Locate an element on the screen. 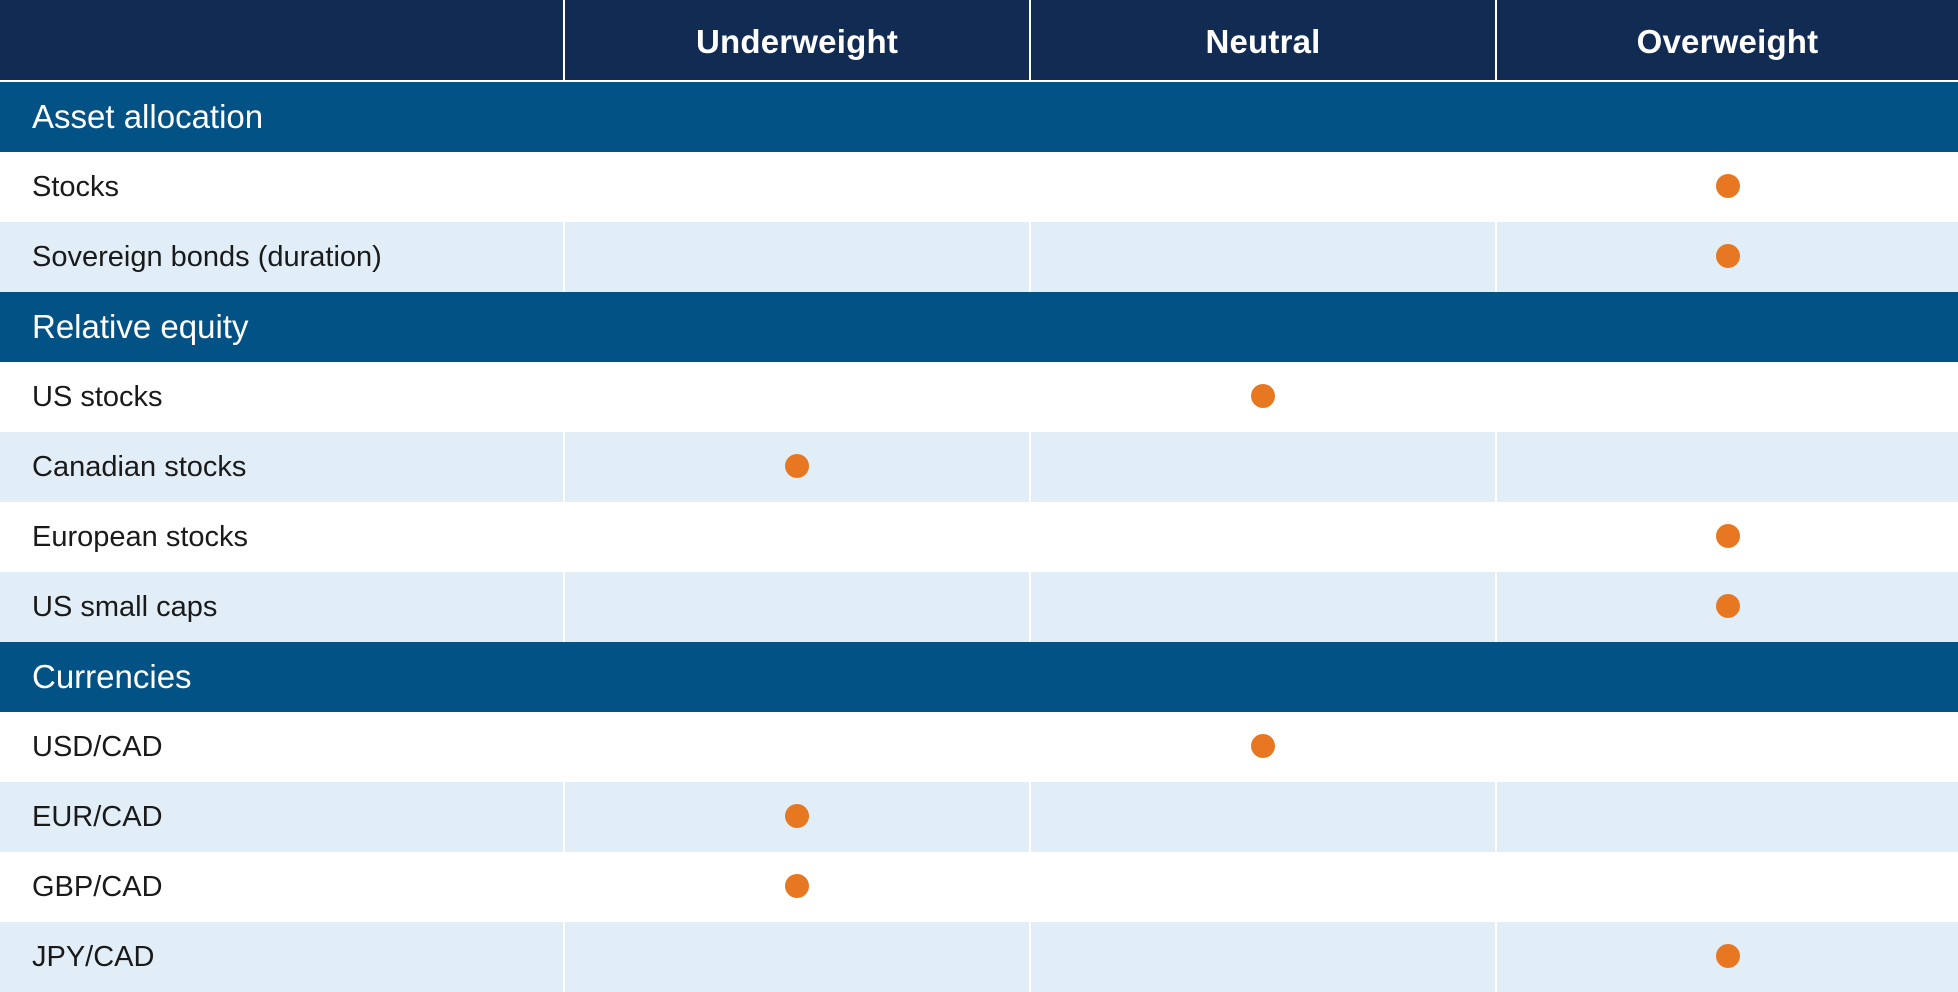  section-row: Relative equity is located at coordinates (979, 327).